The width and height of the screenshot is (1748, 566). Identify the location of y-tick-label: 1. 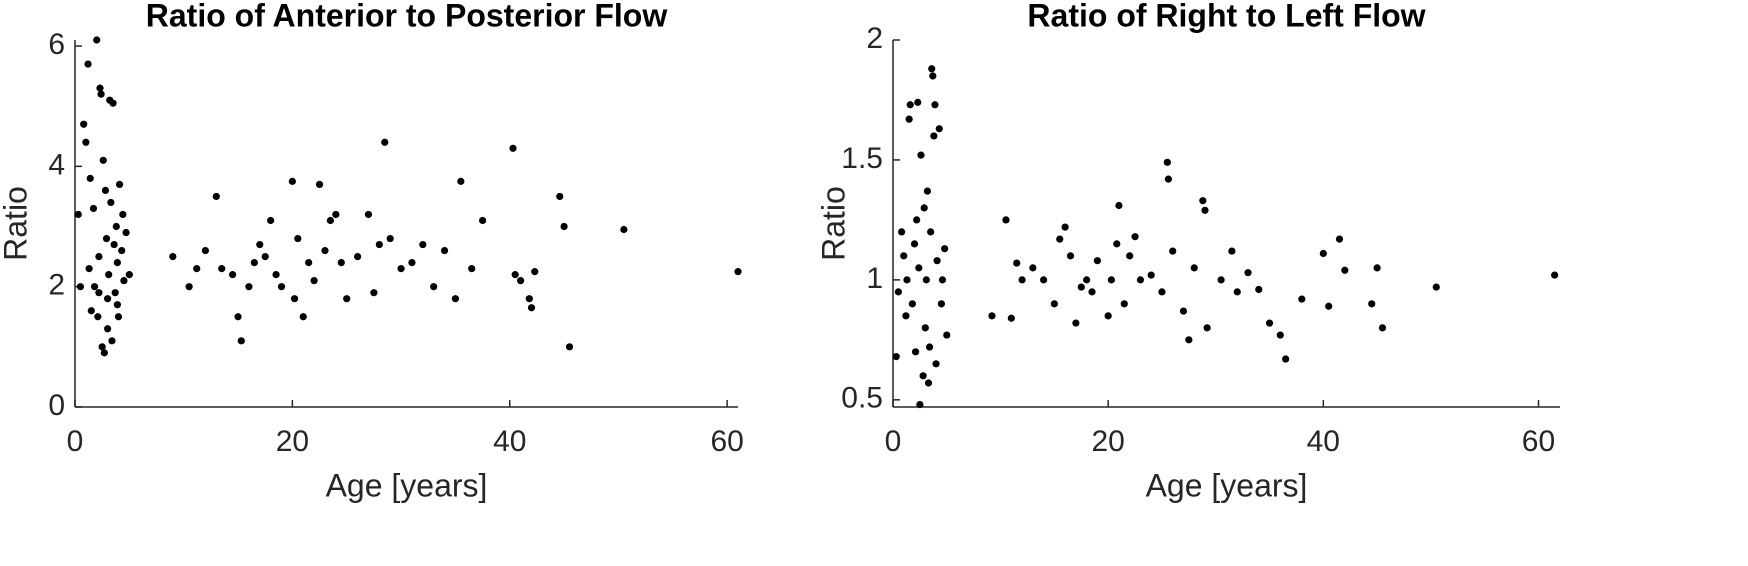
(874, 278).